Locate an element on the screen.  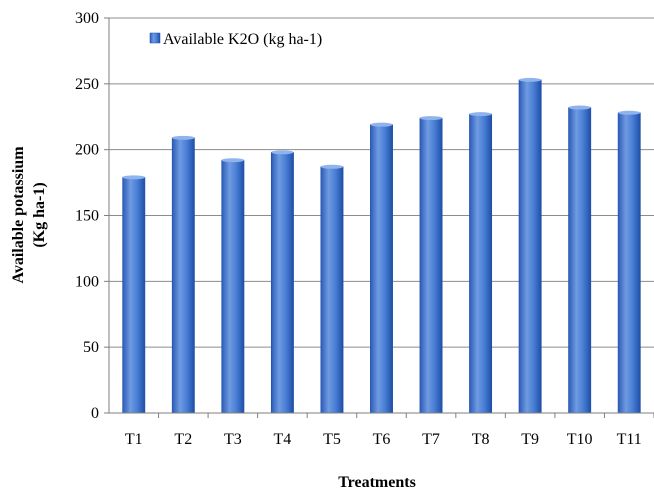
bar-T6 is located at coordinates (381, 268).